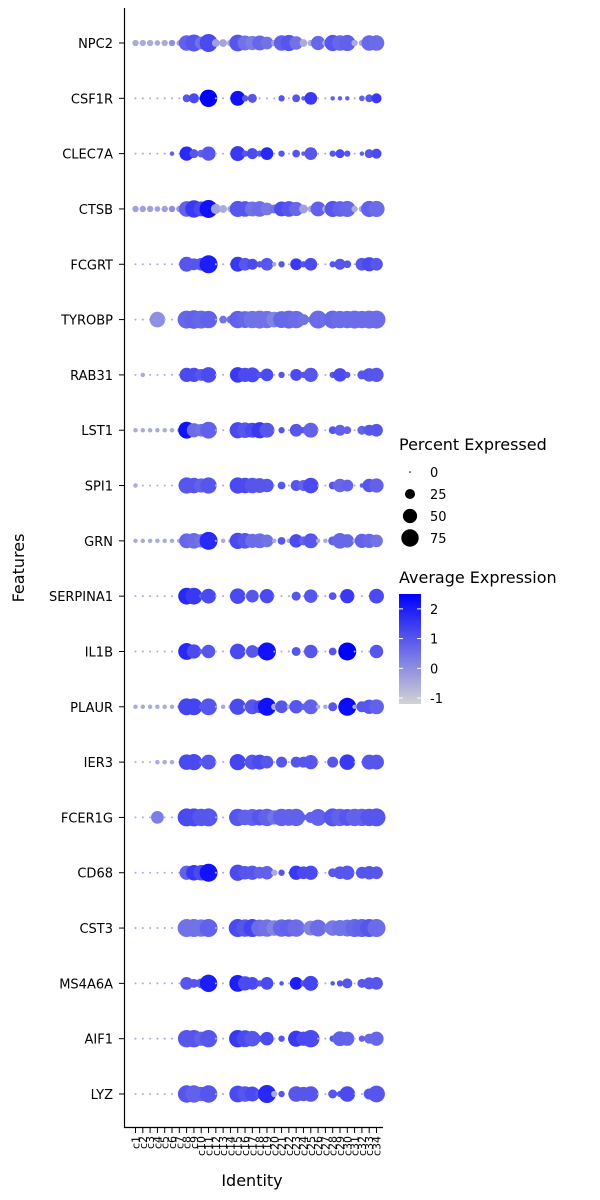 The image size is (600, 1200). I want to click on size-legend-dot, so click(410, 494).